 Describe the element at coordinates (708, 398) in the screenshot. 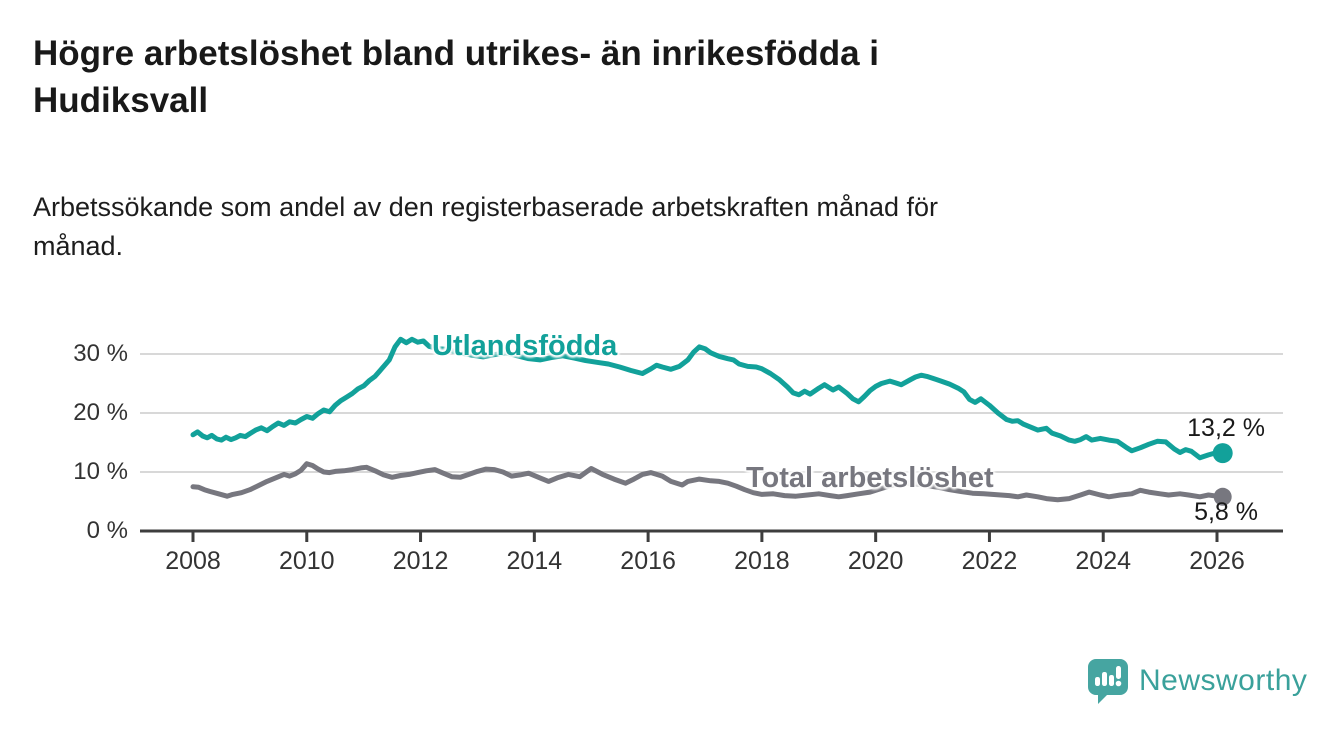

I see `series-line-utlandsfödda` at that location.